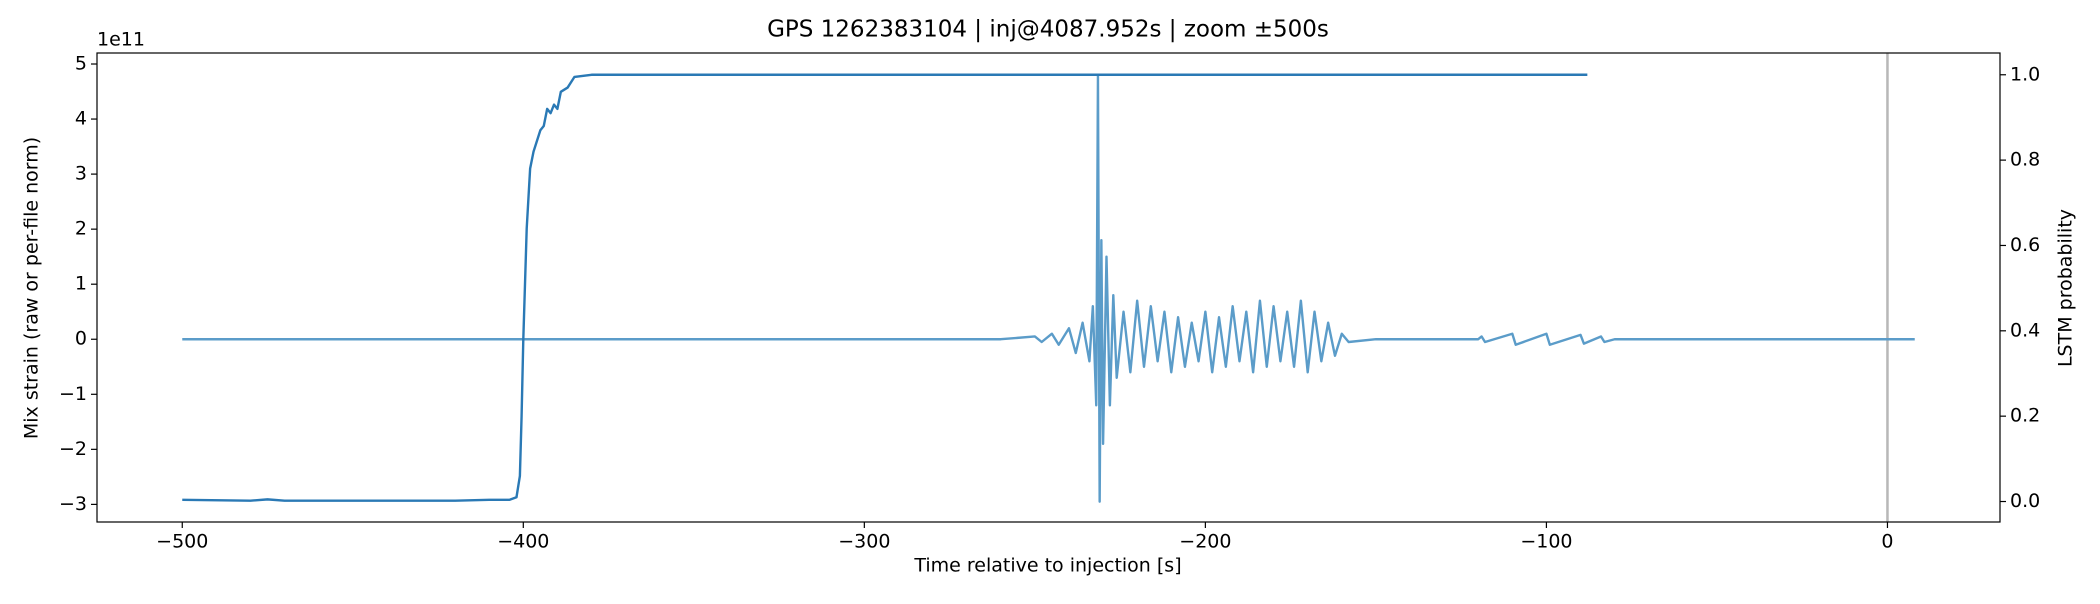  I want to click on y-tick-label: 3, so click(81, 174).